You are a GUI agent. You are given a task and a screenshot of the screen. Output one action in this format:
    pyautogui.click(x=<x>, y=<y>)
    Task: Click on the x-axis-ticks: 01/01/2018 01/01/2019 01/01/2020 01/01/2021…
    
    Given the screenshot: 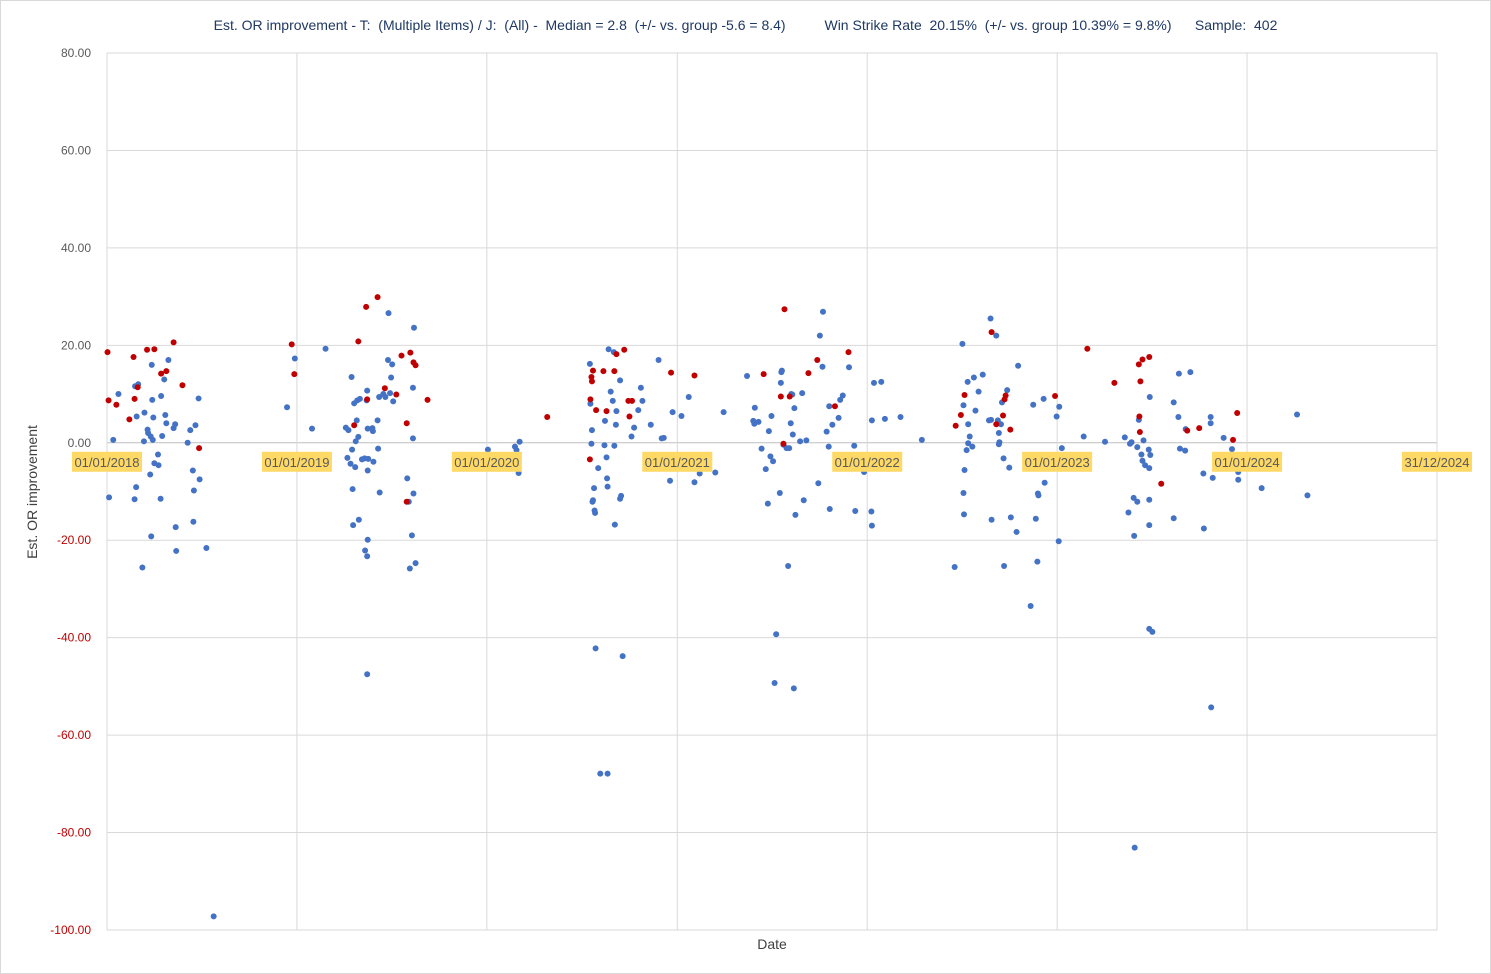 What is the action you would take?
    pyautogui.click(x=772, y=461)
    